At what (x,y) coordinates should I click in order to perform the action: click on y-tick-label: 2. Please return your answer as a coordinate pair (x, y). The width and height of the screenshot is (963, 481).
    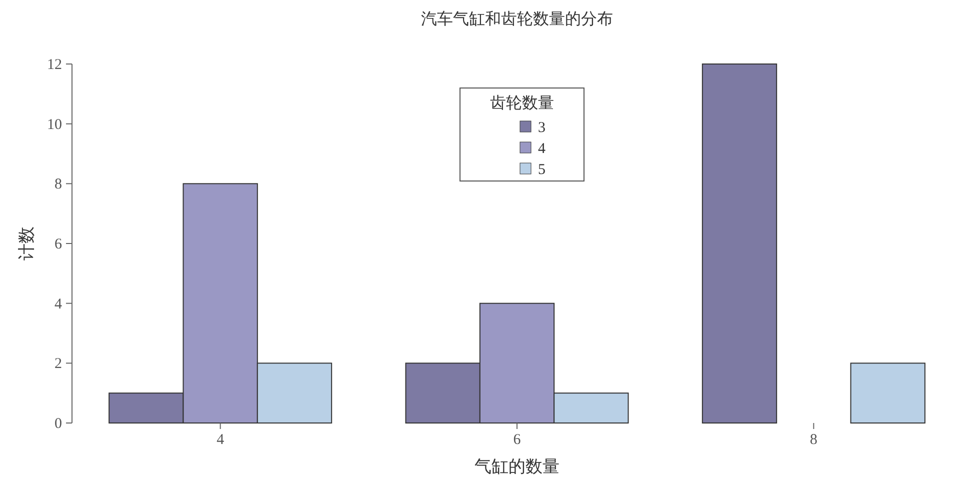
    Looking at the image, I should click on (58, 364).